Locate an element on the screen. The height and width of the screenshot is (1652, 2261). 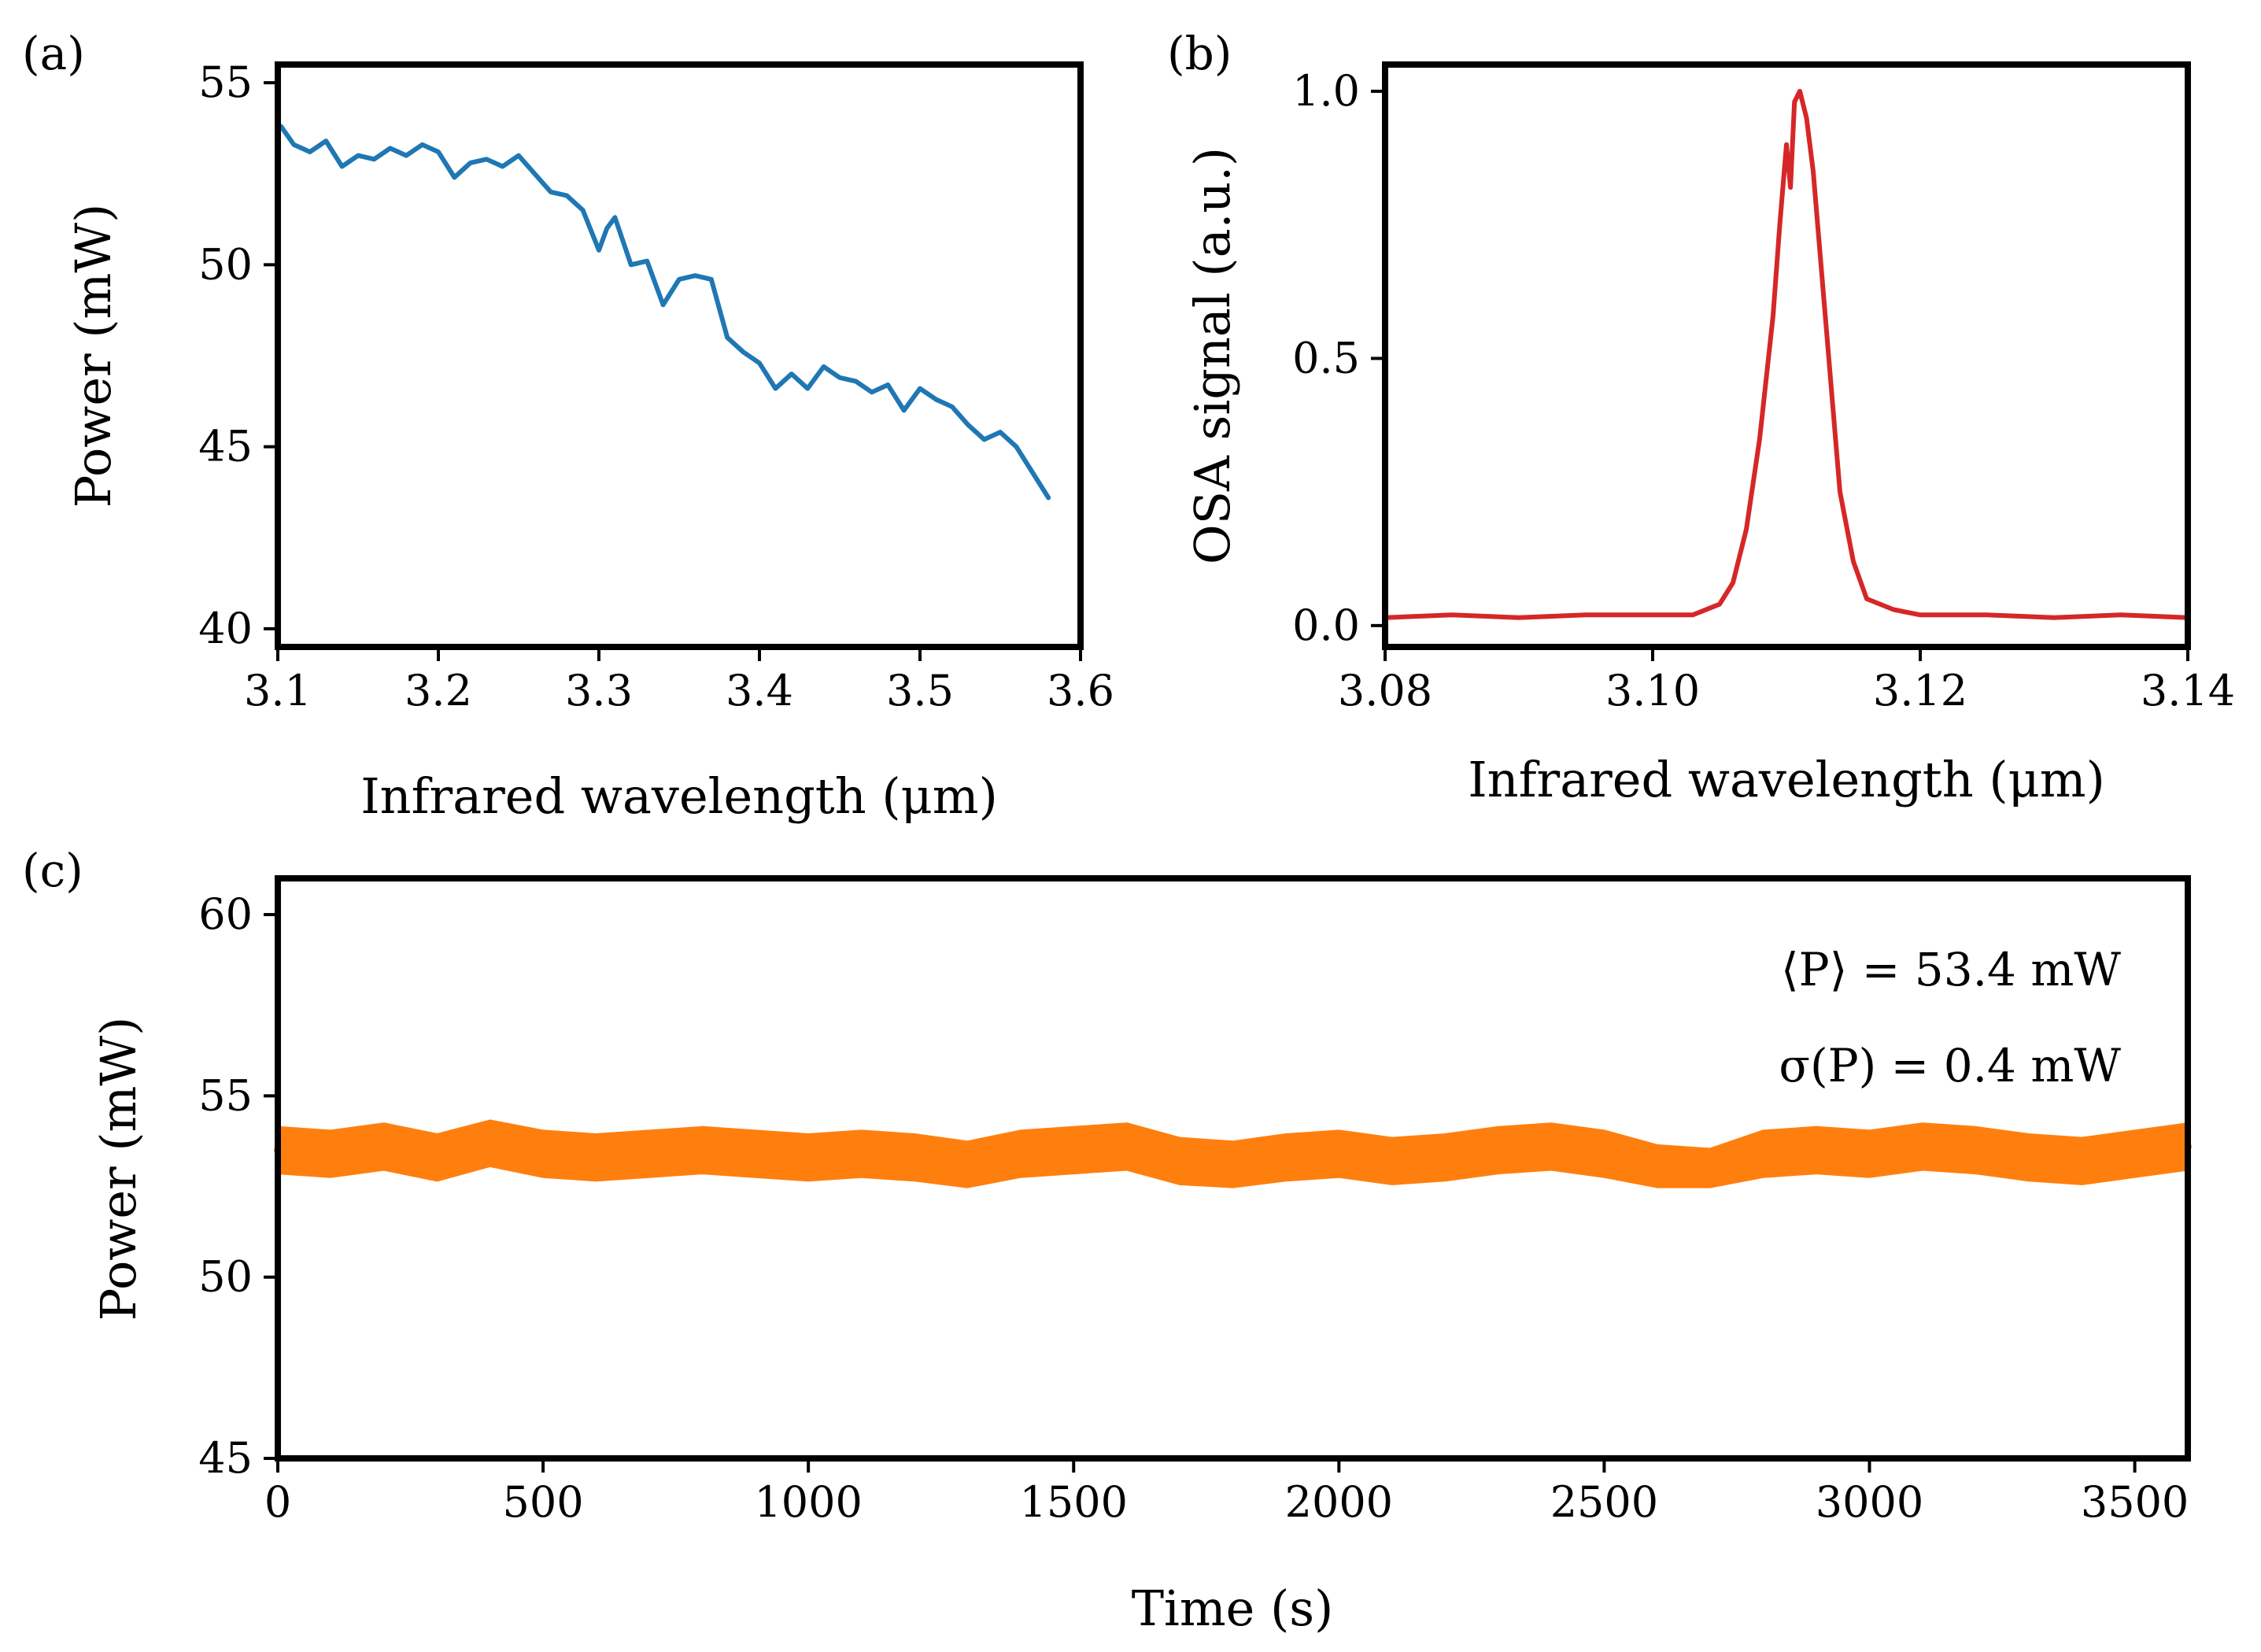
panel-a-xlabel: Infrared wavelength (μm) is located at coordinates (679, 796).